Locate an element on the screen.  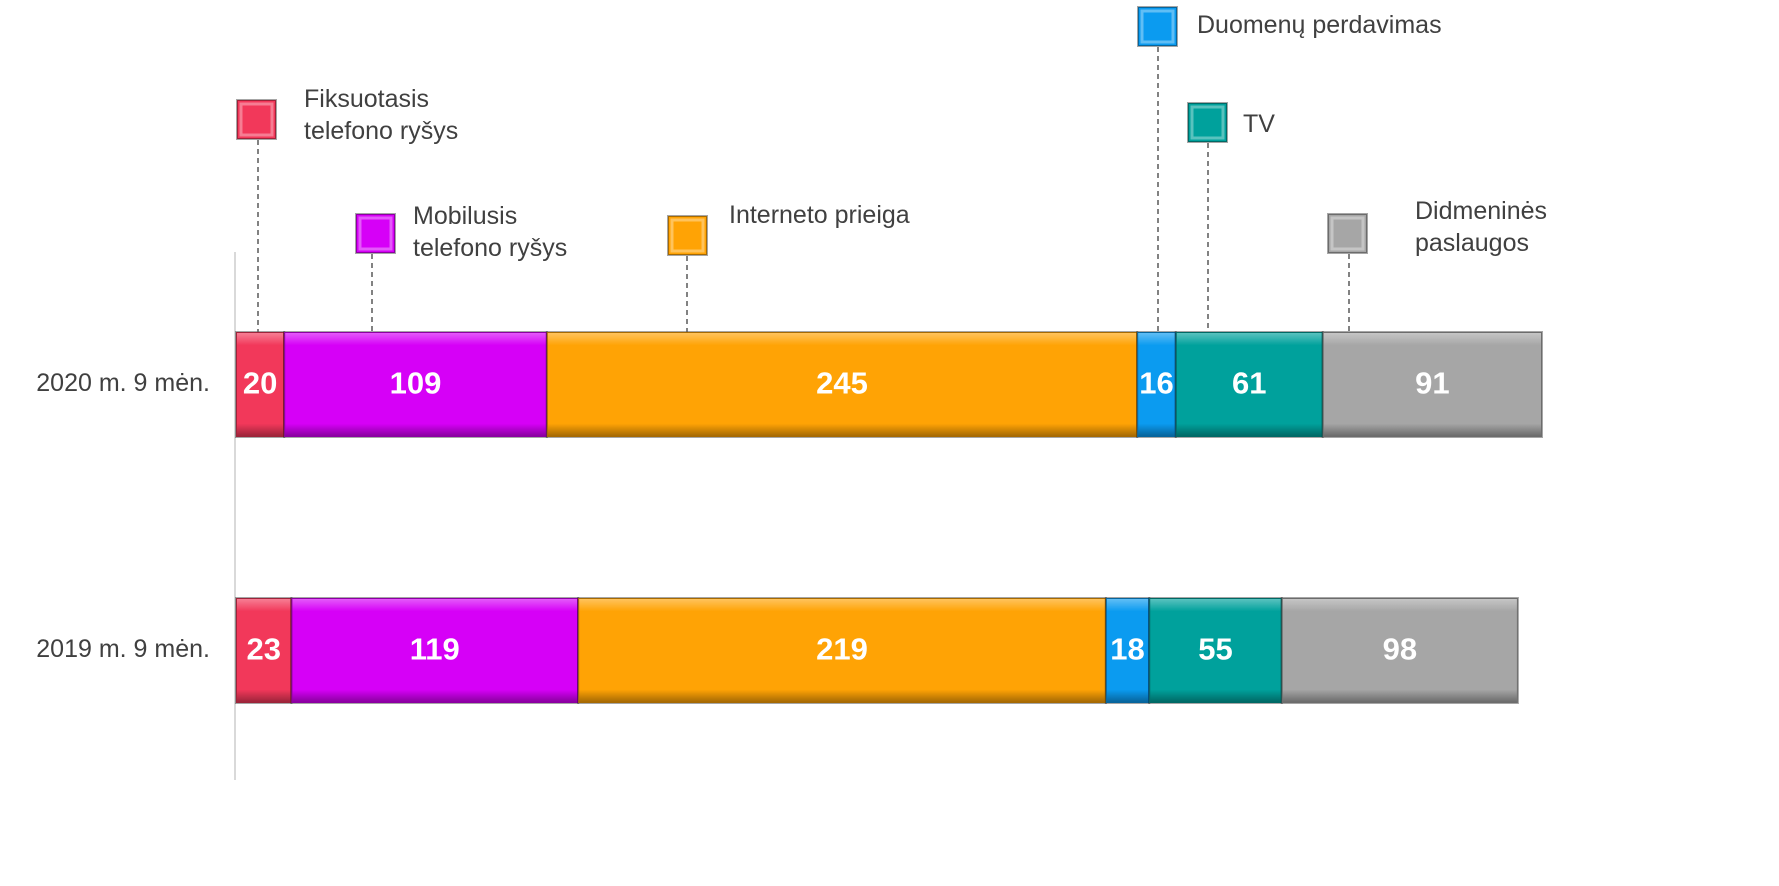
data-label: 219 is located at coordinates (842, 649).